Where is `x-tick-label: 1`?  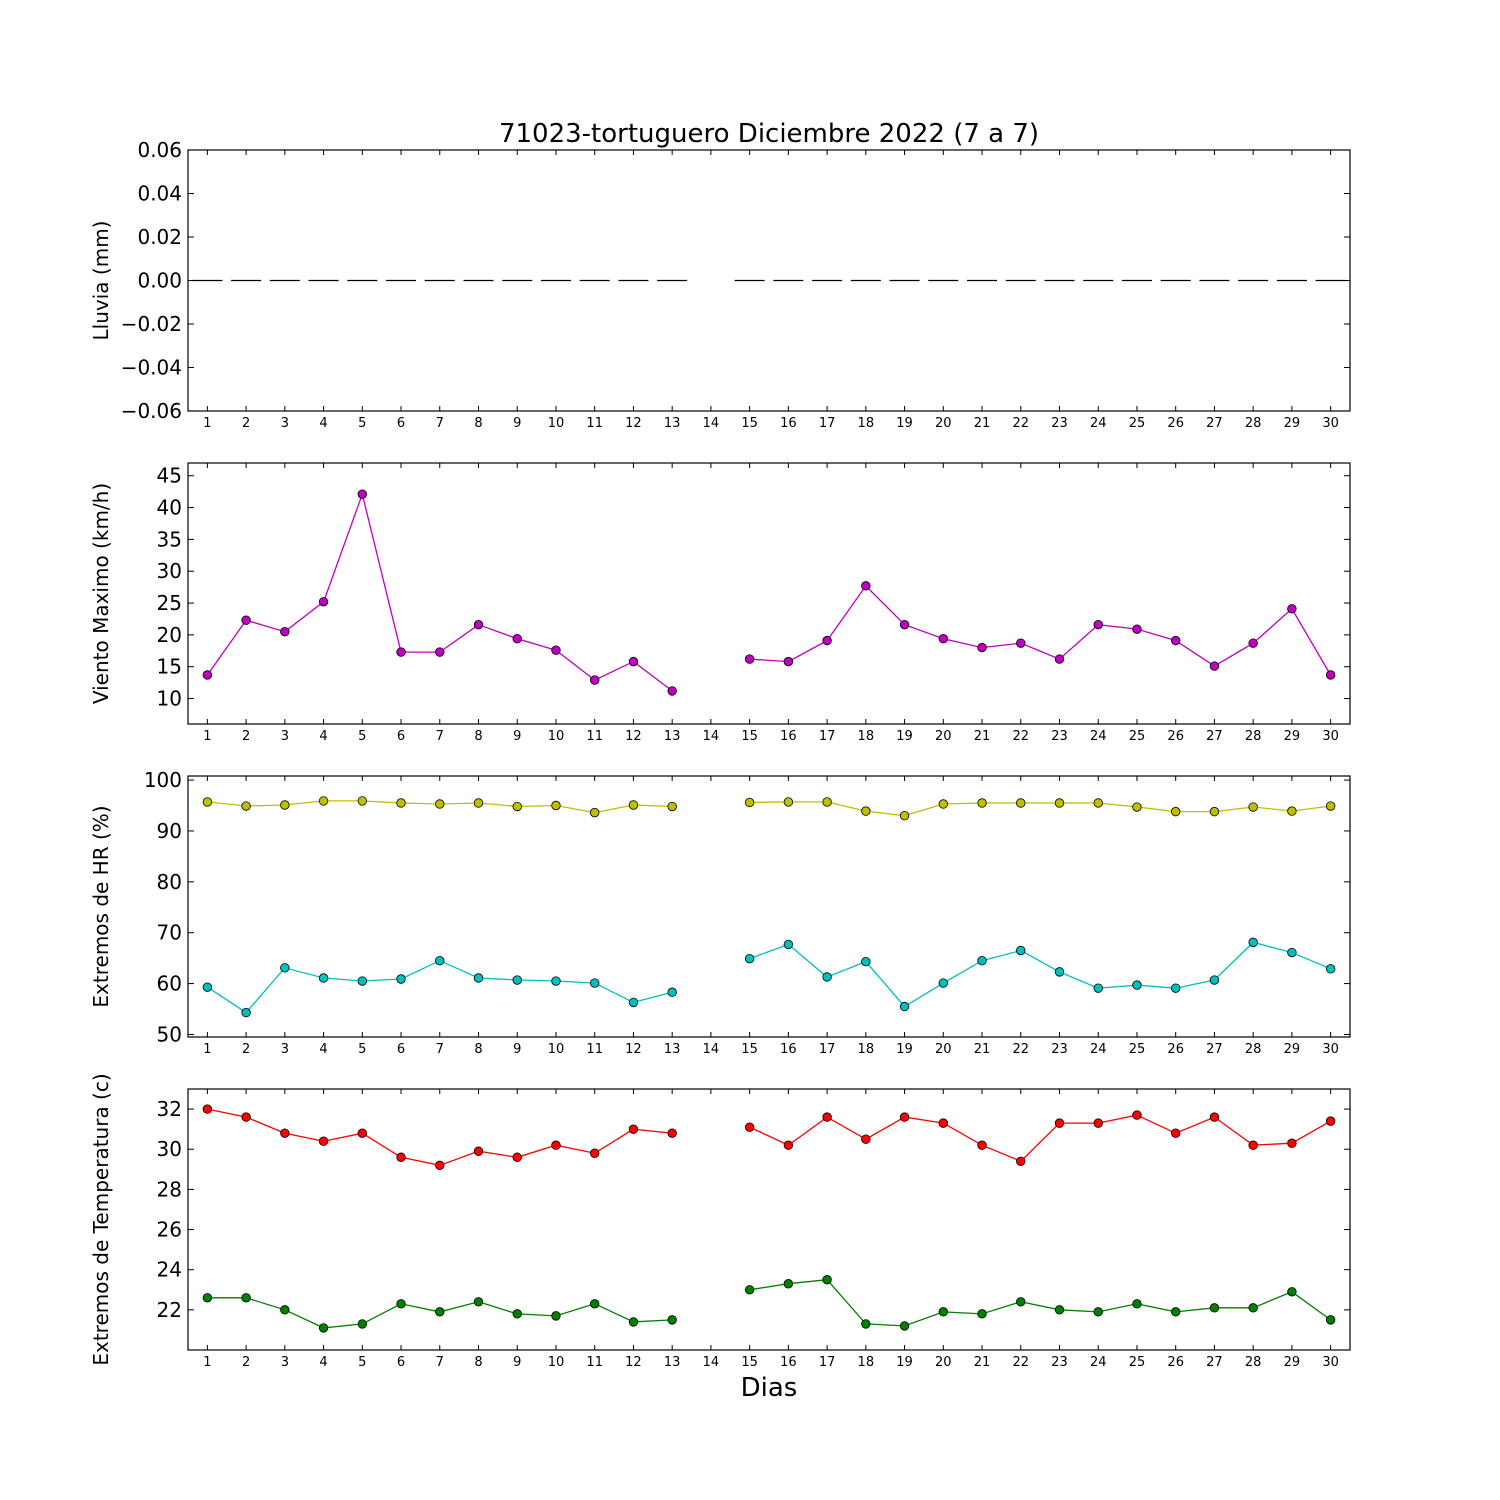 x-tick-label: 1 is located at coordinates (207, 1049).